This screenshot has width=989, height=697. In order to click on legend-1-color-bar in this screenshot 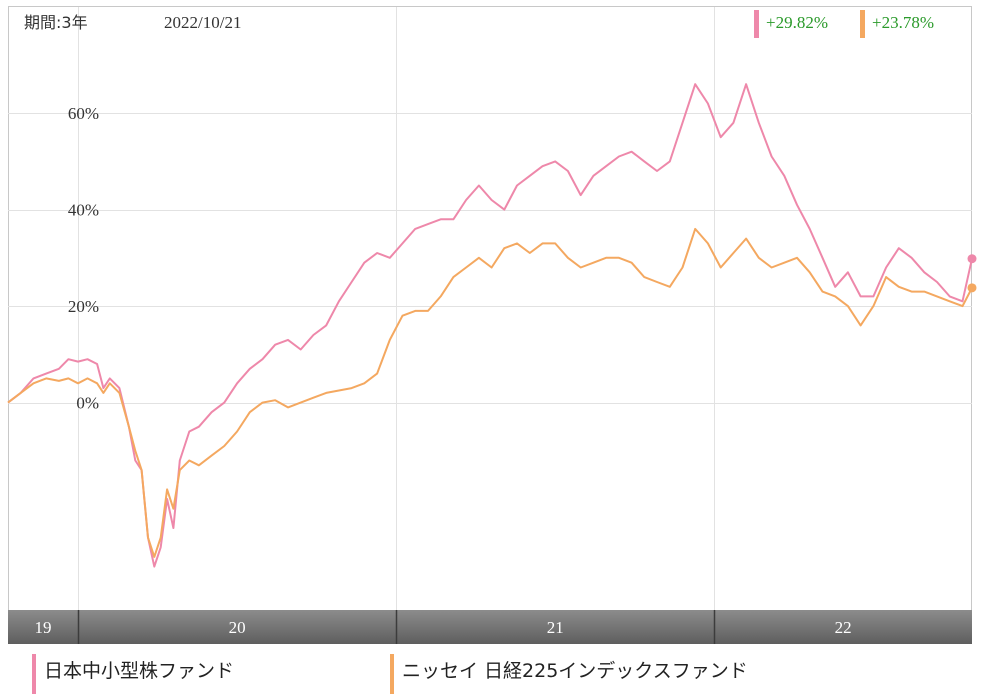, I will do `click(34, 674)`.